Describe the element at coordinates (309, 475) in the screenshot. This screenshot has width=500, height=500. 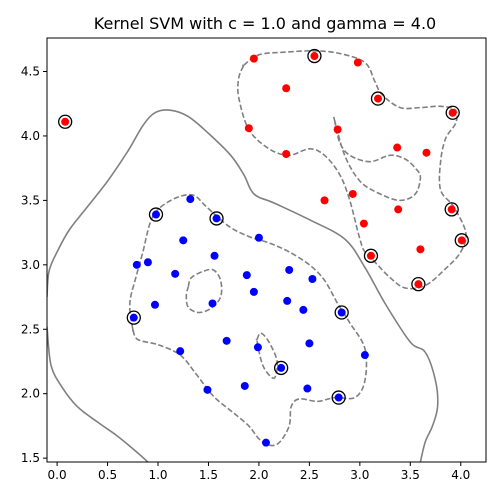
I see `x-tick-label: 2.5` at that location.